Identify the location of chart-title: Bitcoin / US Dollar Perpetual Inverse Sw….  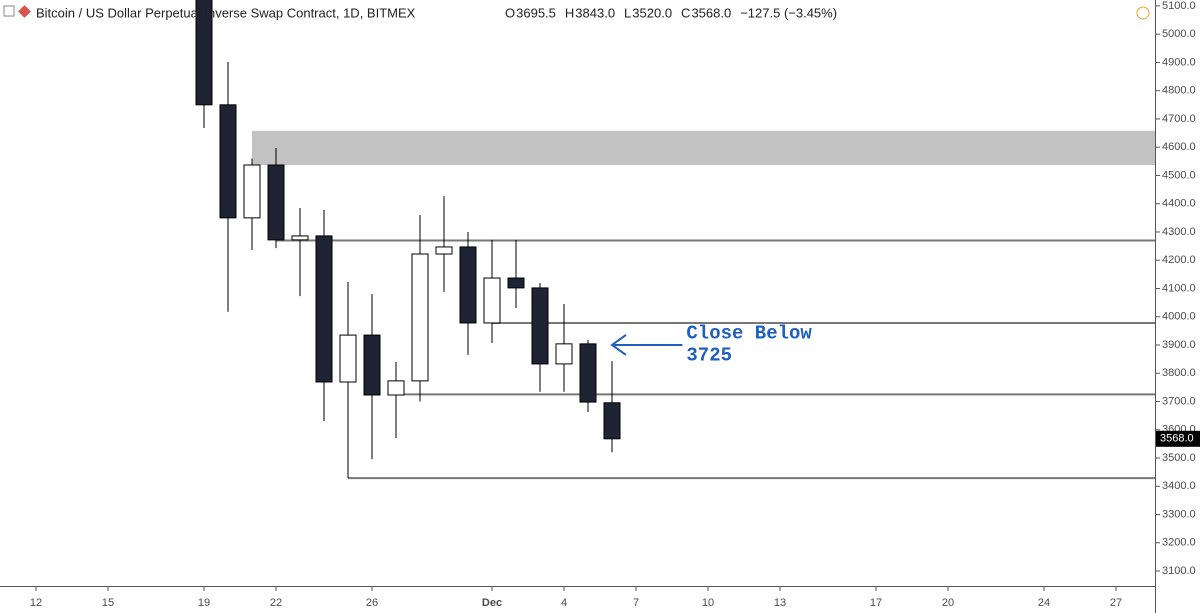
(226, 12).